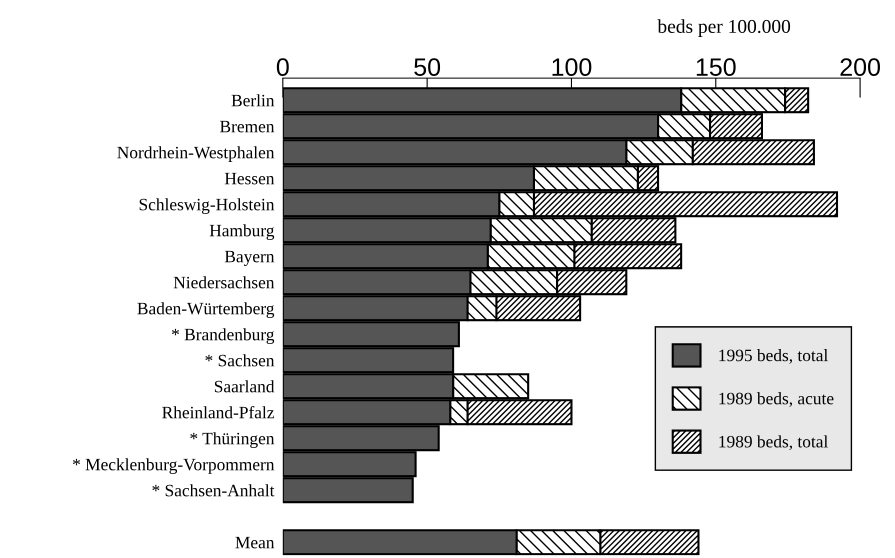 The width and height of the screenshot is (895, 558). Describe the element at coordinates (773, 442) in the screenshot. I see `legend-label: 1989 beds, total` at that location.